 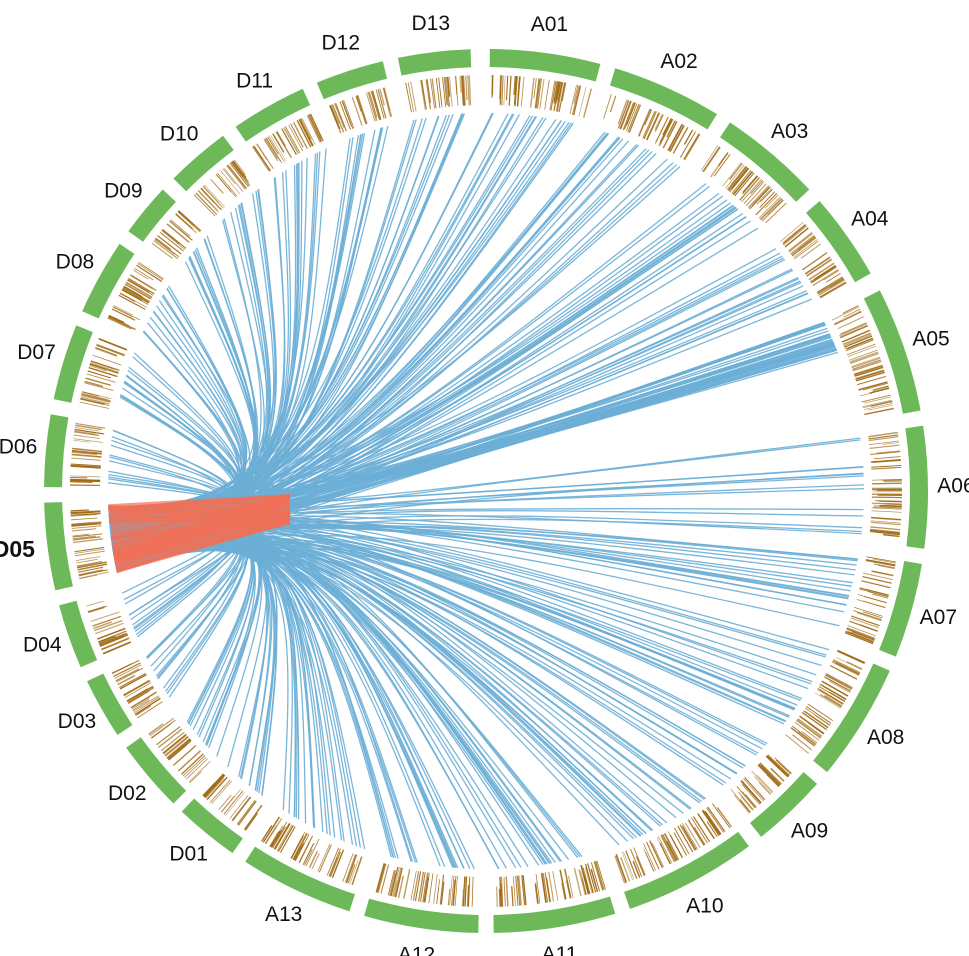 I want to click on chromosome-band-a11, so click(x=554, y=914).